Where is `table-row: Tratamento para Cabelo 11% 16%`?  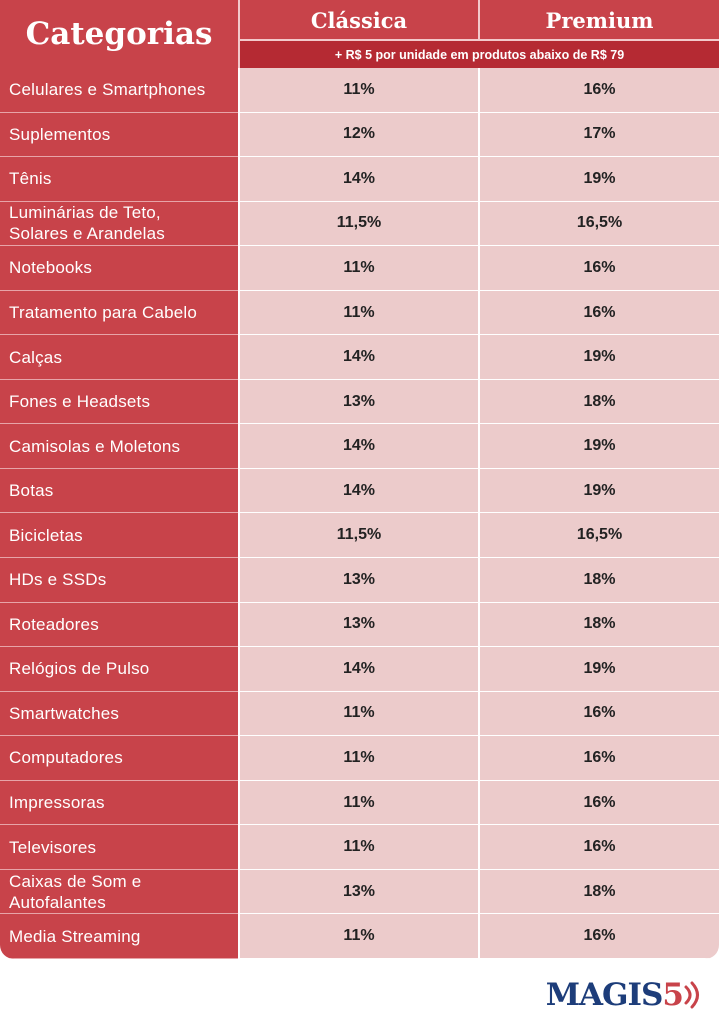
table-row: Tratamento para Cabelo 11% 16% is located at coordinates (359, 313).